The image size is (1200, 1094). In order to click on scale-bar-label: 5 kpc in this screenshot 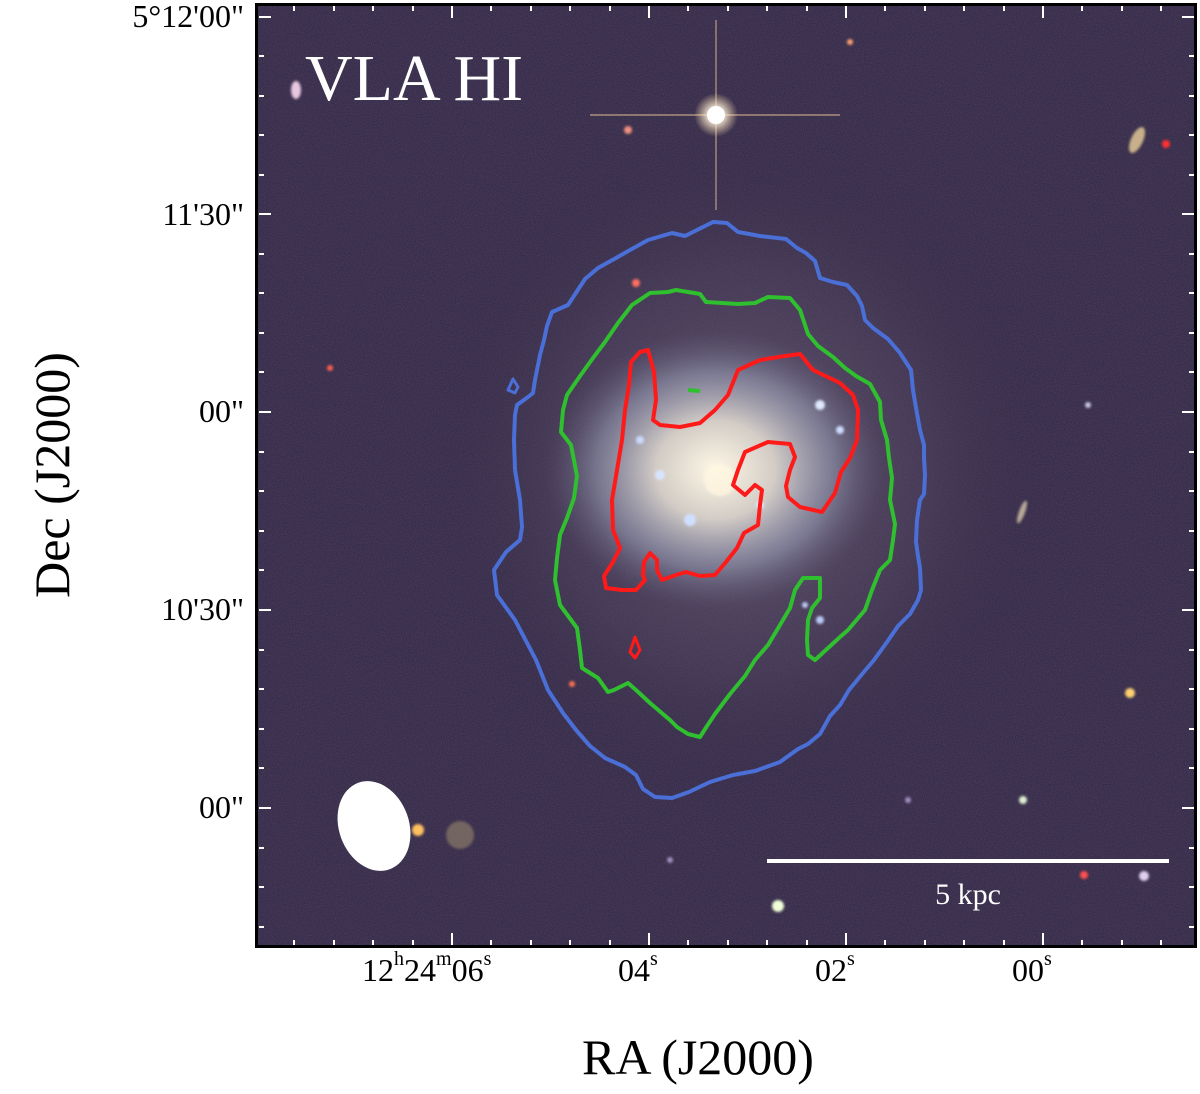, I will do `click(968, 894)`.